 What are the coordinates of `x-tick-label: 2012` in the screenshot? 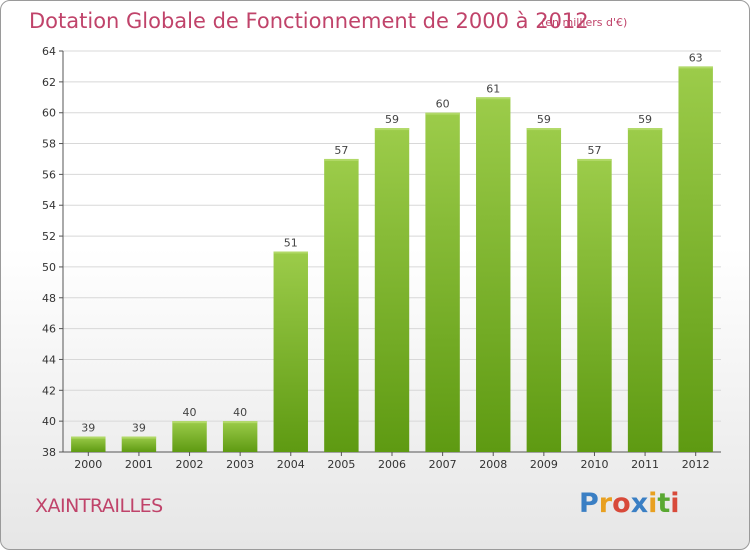 It's located at (696, 464).